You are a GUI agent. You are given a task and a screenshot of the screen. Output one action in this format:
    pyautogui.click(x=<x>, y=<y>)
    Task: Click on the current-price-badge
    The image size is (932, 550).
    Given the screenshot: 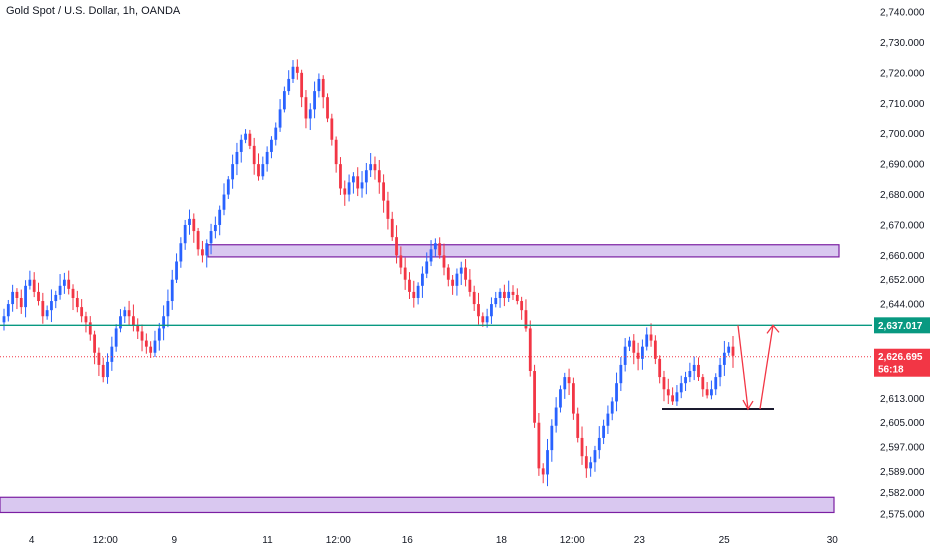 What is the action you would take?
    pyautogui.click(x=902, y=362)
    